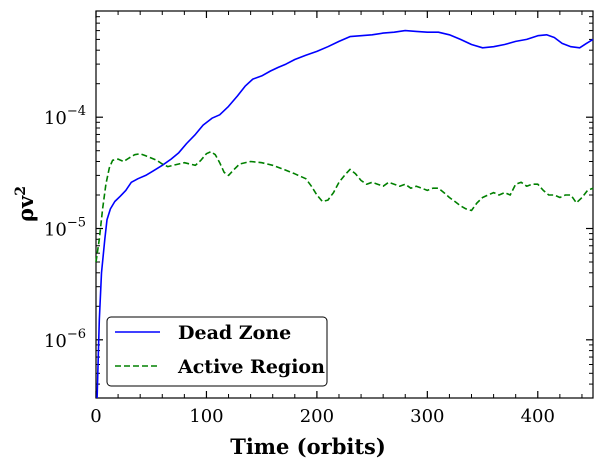 The width and height of the screenshot is (605, 471). I want to click on y-axis-title: ρv2, so click(25, 204).